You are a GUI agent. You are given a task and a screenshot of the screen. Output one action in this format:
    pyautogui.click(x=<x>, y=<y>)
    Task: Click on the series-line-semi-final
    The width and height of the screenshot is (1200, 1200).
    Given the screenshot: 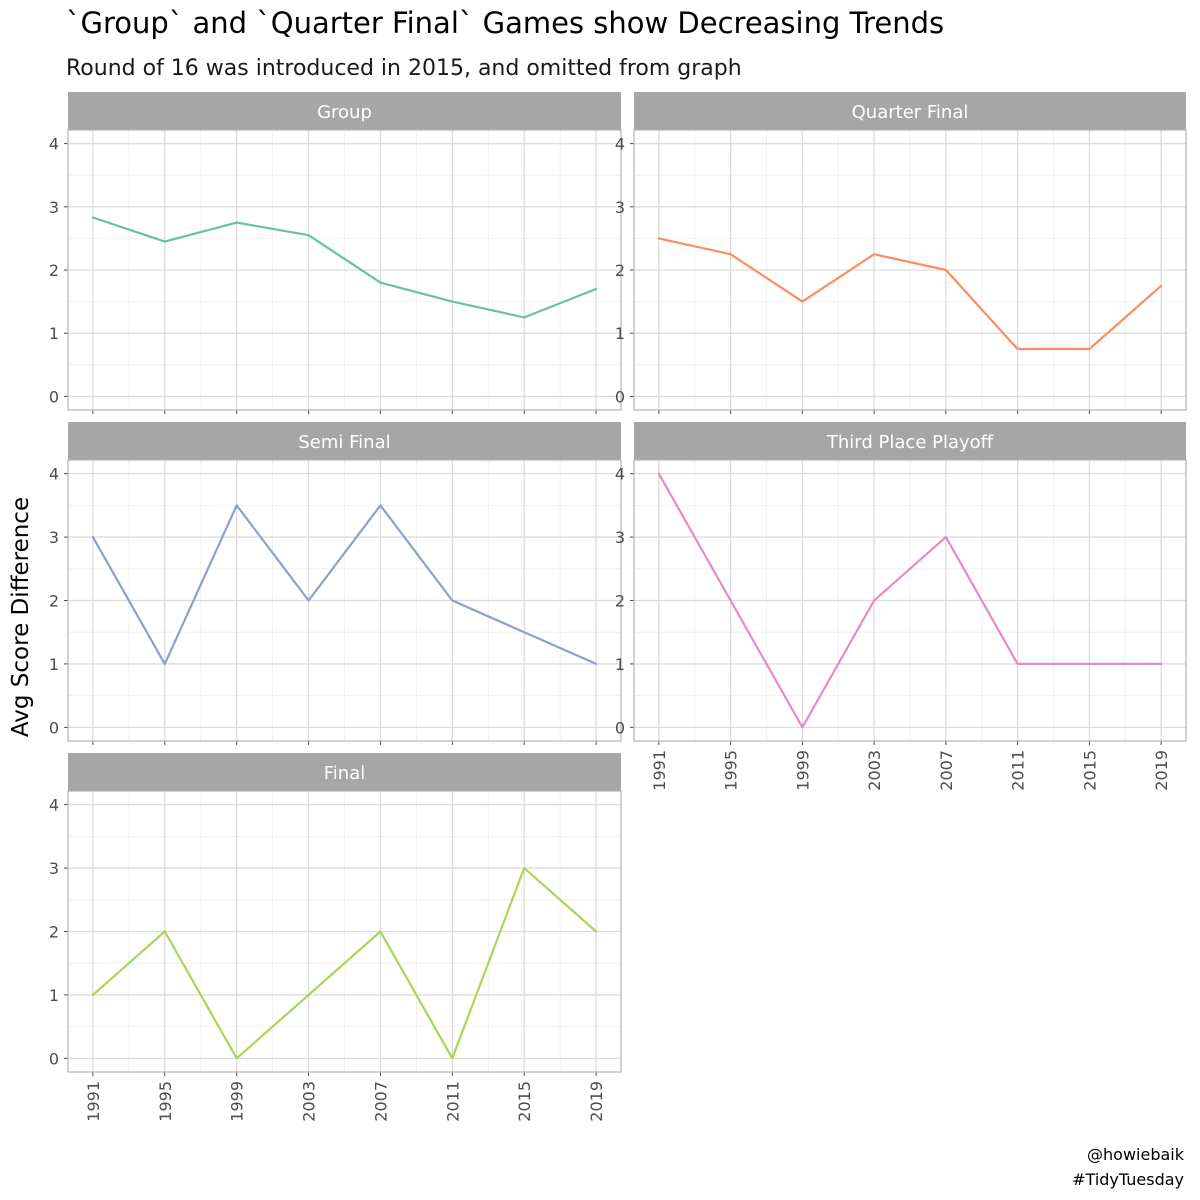 What is the action you would take?
    pyautogui.click(x=344, y=584)
    